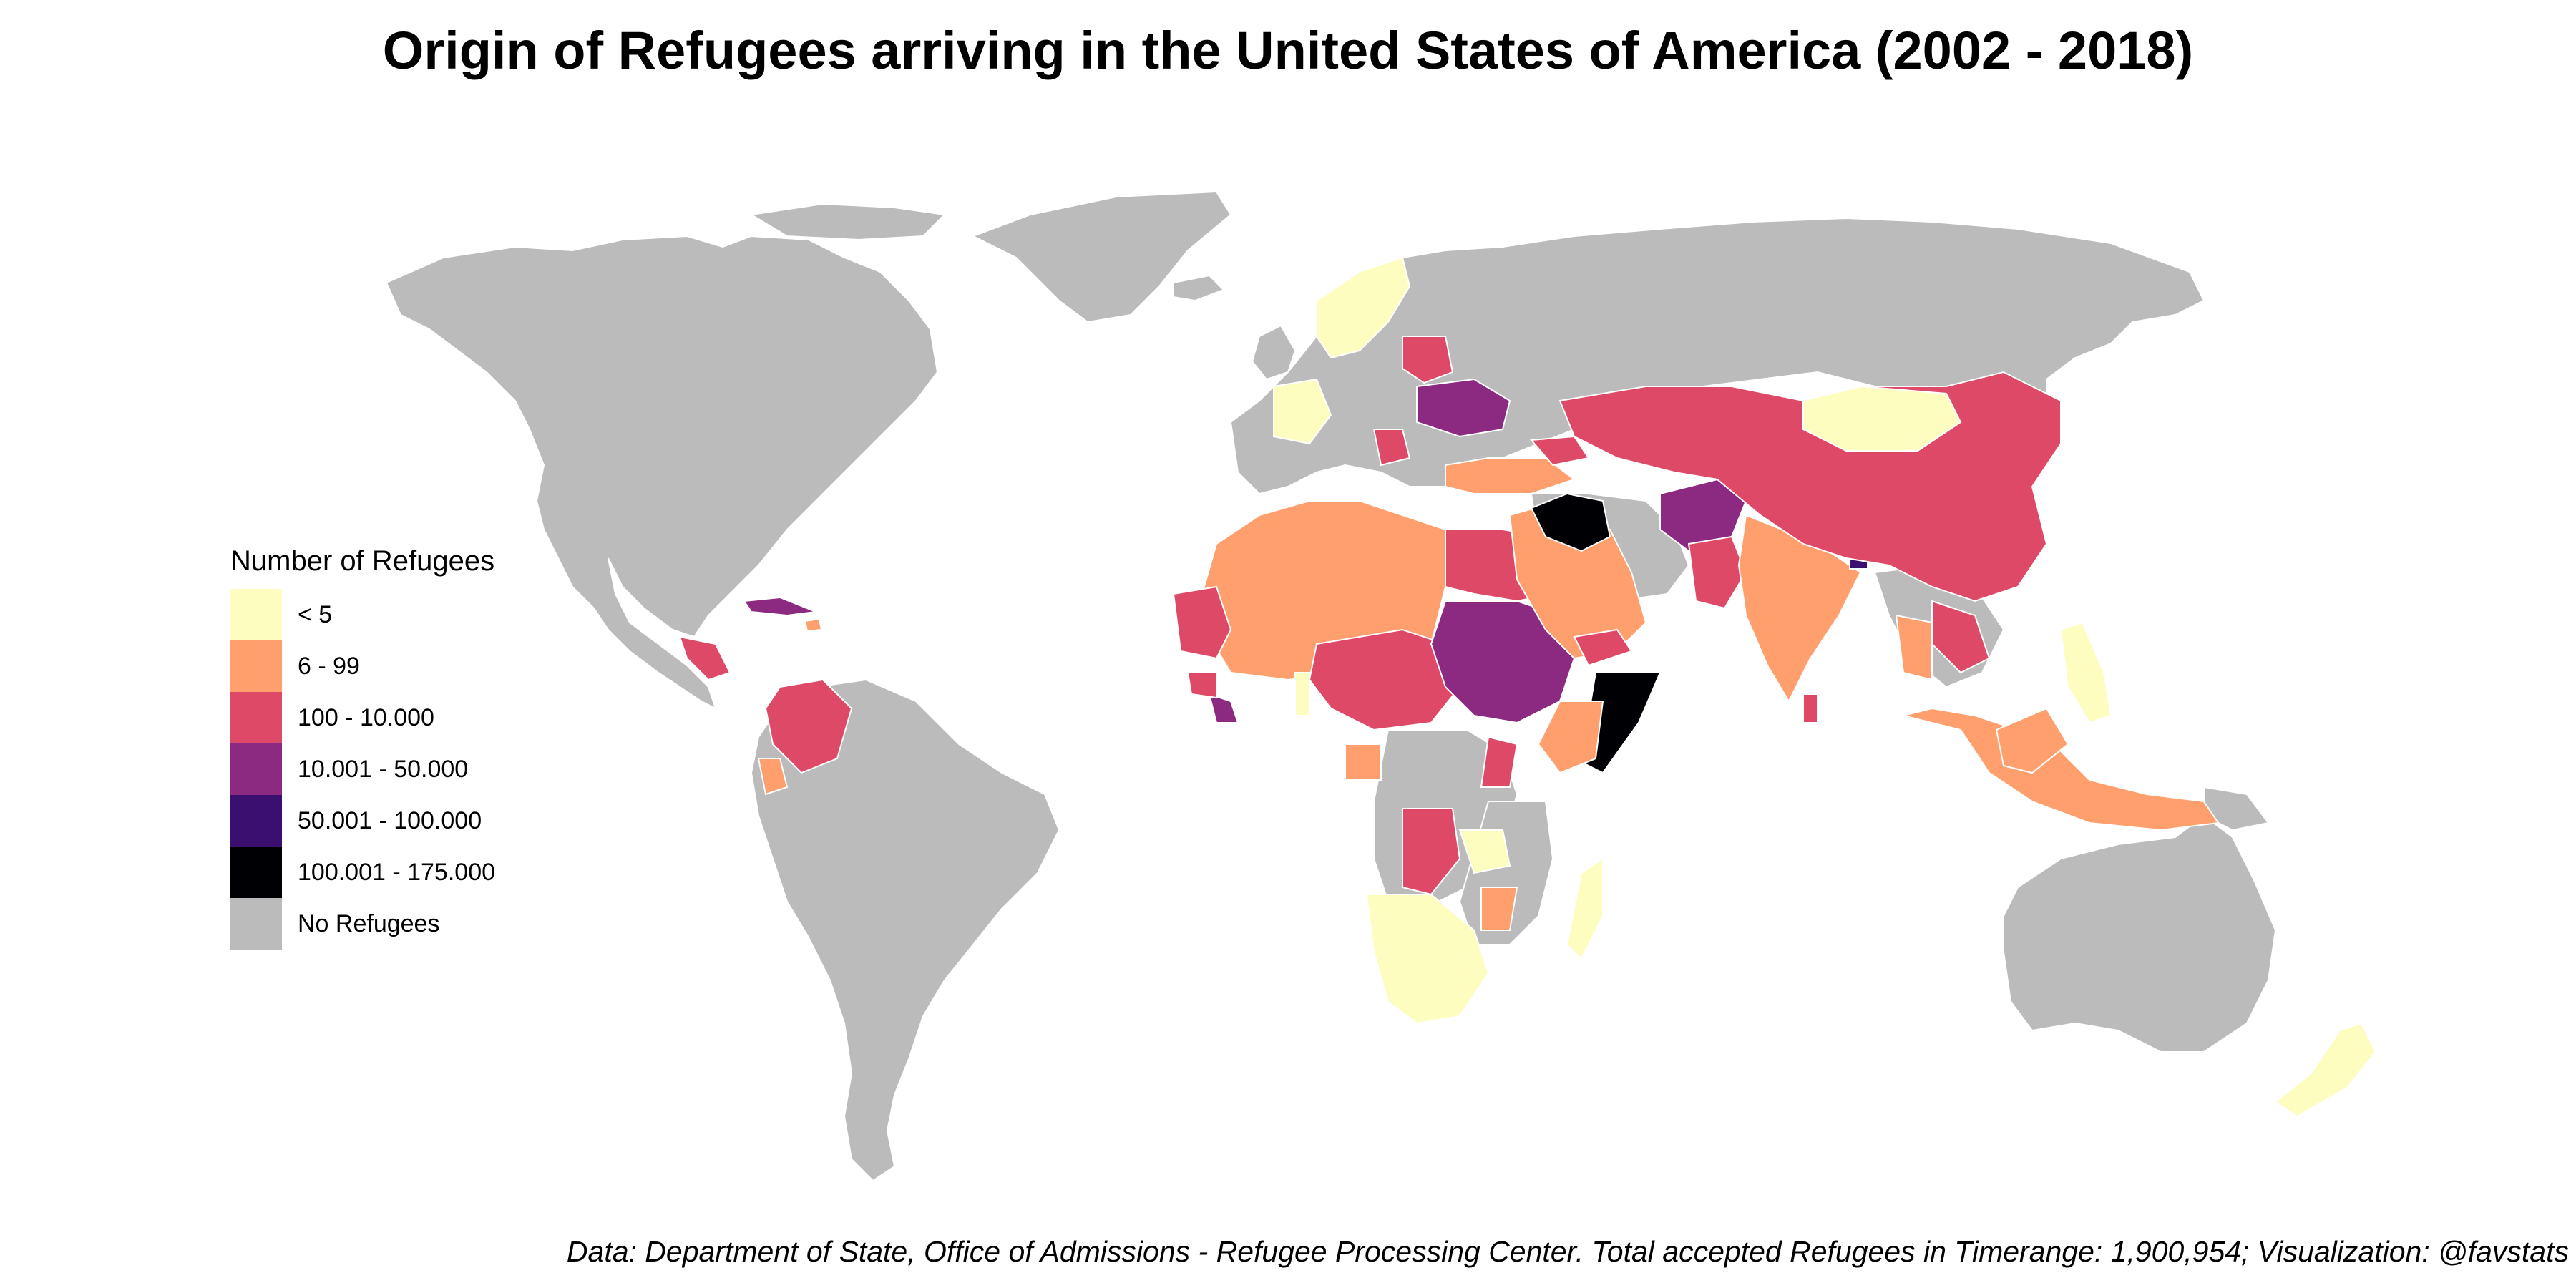 The height and width of the screenshot is (1288, 2576). I want to click on legend-label: 100.001 - 175.000, so click(397, 872).